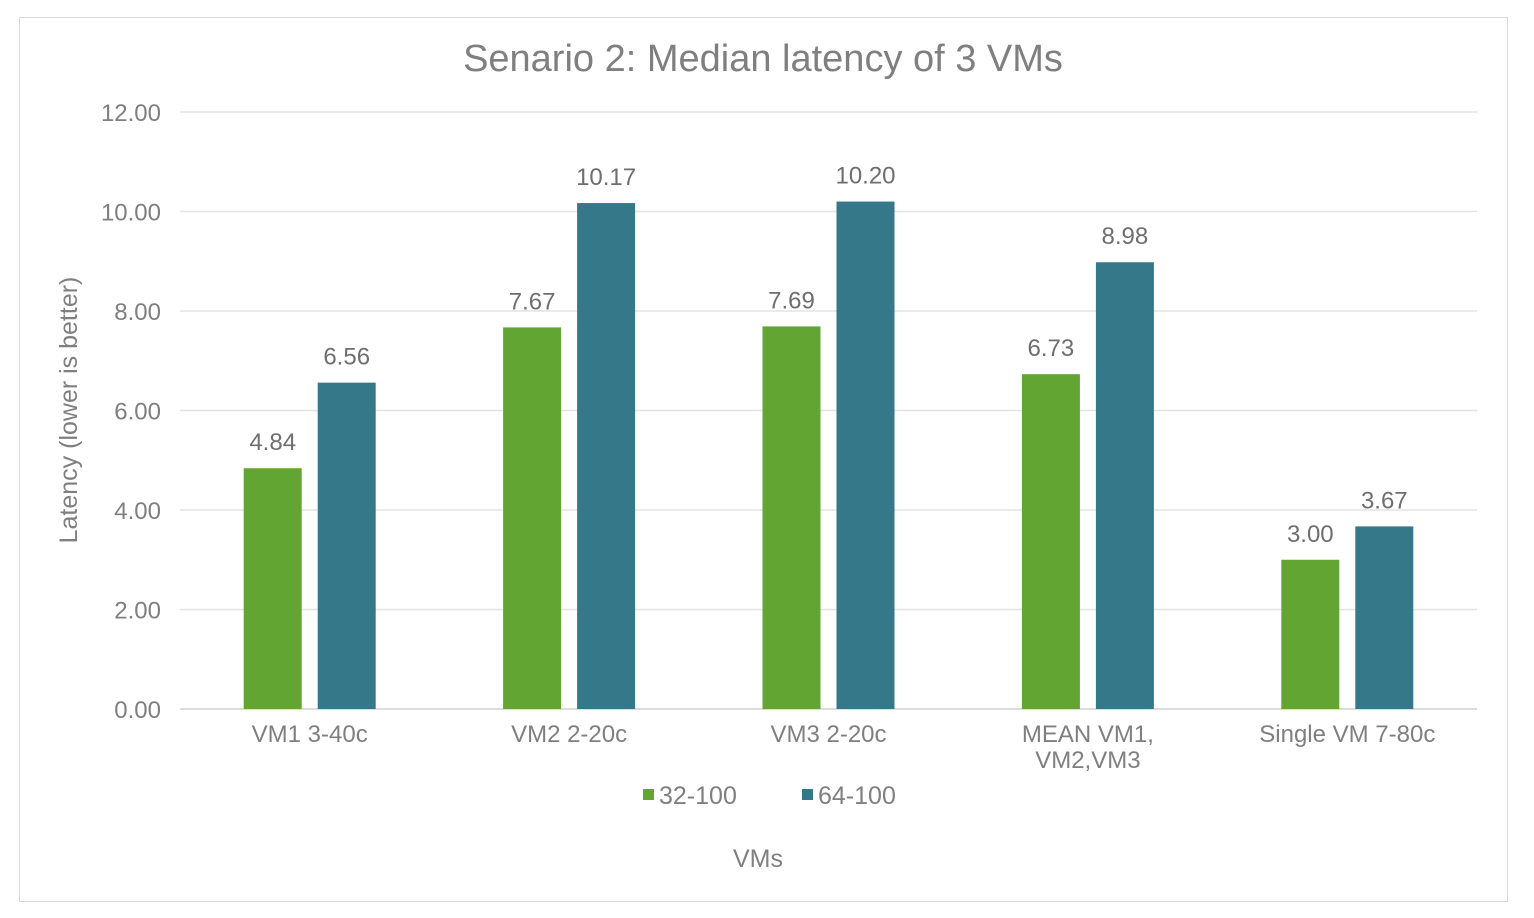 Image resolution: width=1534 pixels, height=918 pixels. I want to click on x-category-label: VM3 2-20c, so click(828, 734).